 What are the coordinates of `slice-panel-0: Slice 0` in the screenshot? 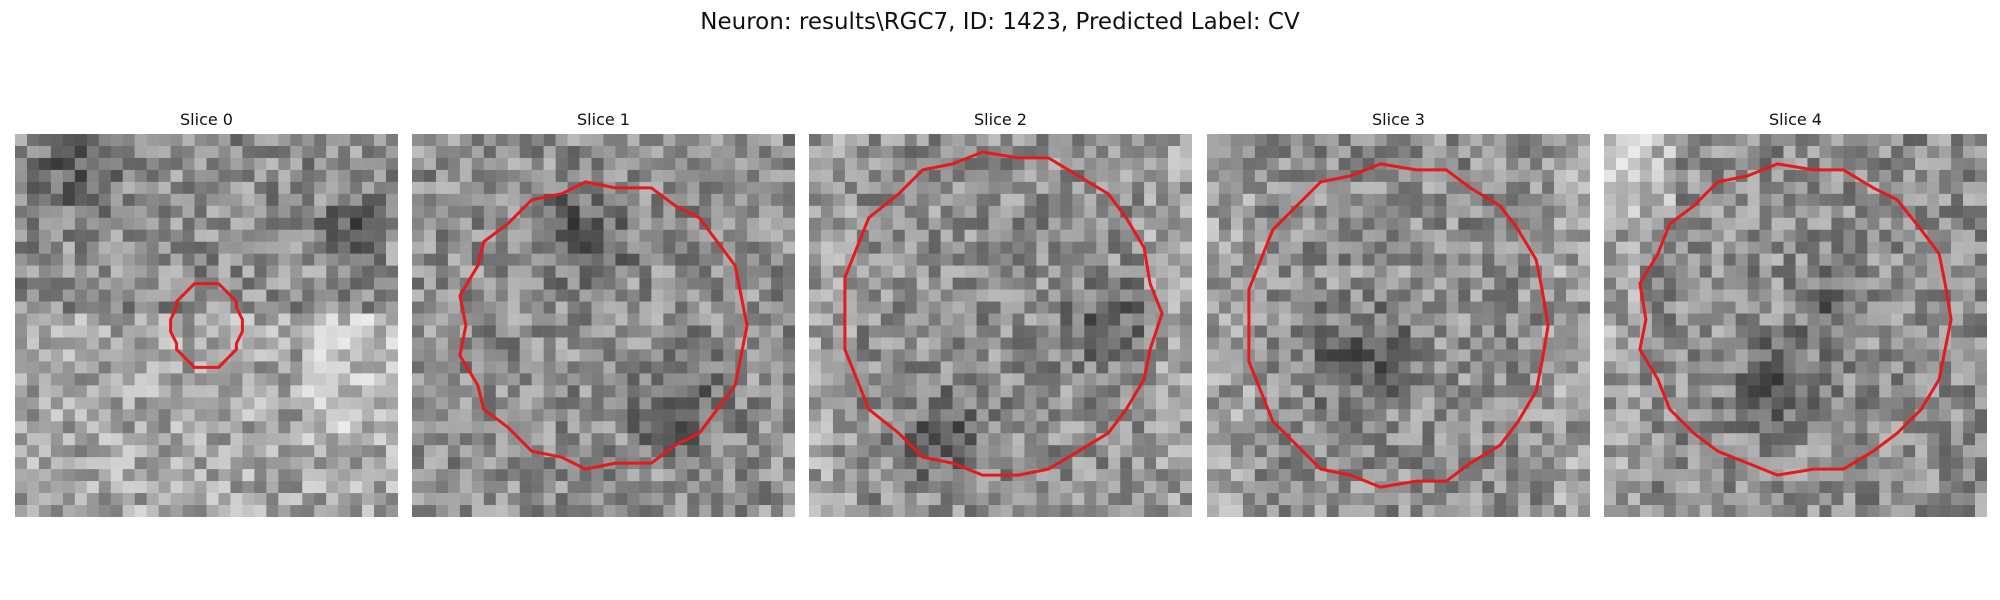 It's located at (206, 316).